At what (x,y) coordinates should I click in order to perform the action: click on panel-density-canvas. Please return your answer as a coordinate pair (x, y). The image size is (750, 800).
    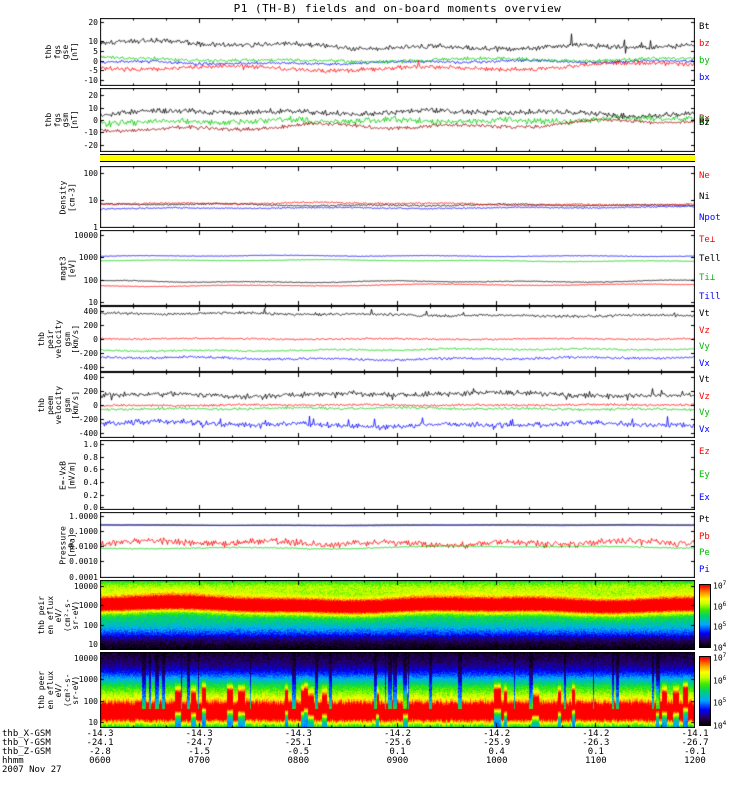
    Looking at the image, I should click on (397, 197).